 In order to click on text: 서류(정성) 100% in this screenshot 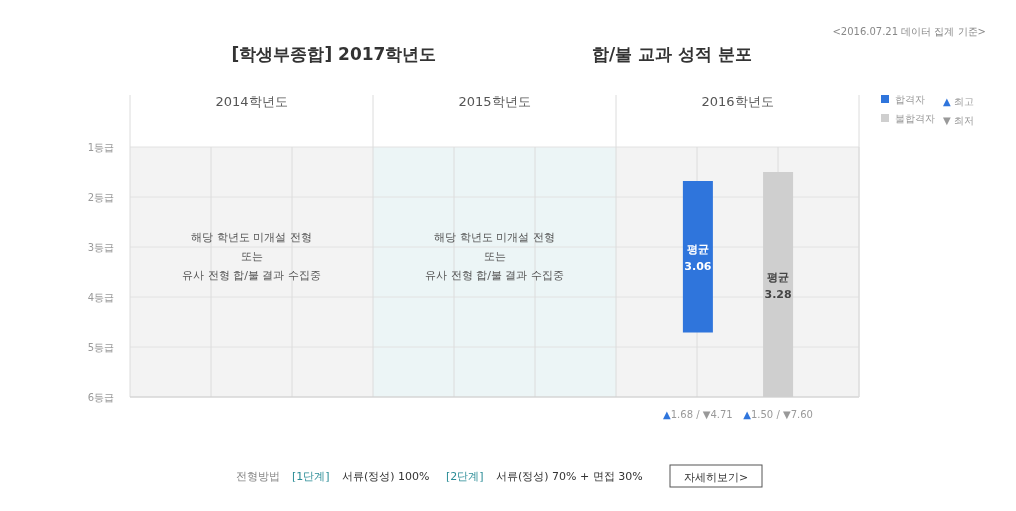, I will do `click(386, 476)`.